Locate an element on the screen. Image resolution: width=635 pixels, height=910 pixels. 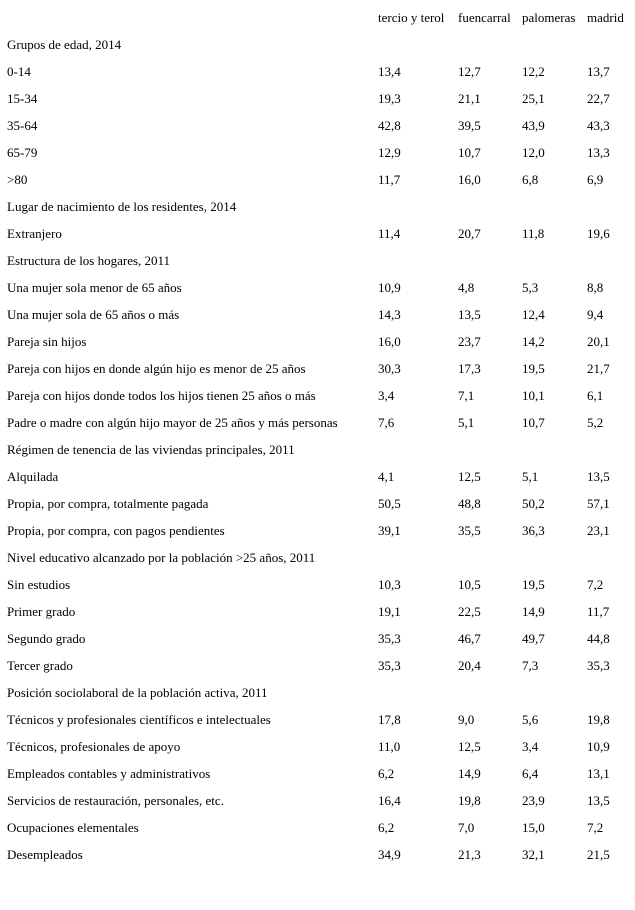
cell-value: 13,3 is located at coordinates (598, 152).